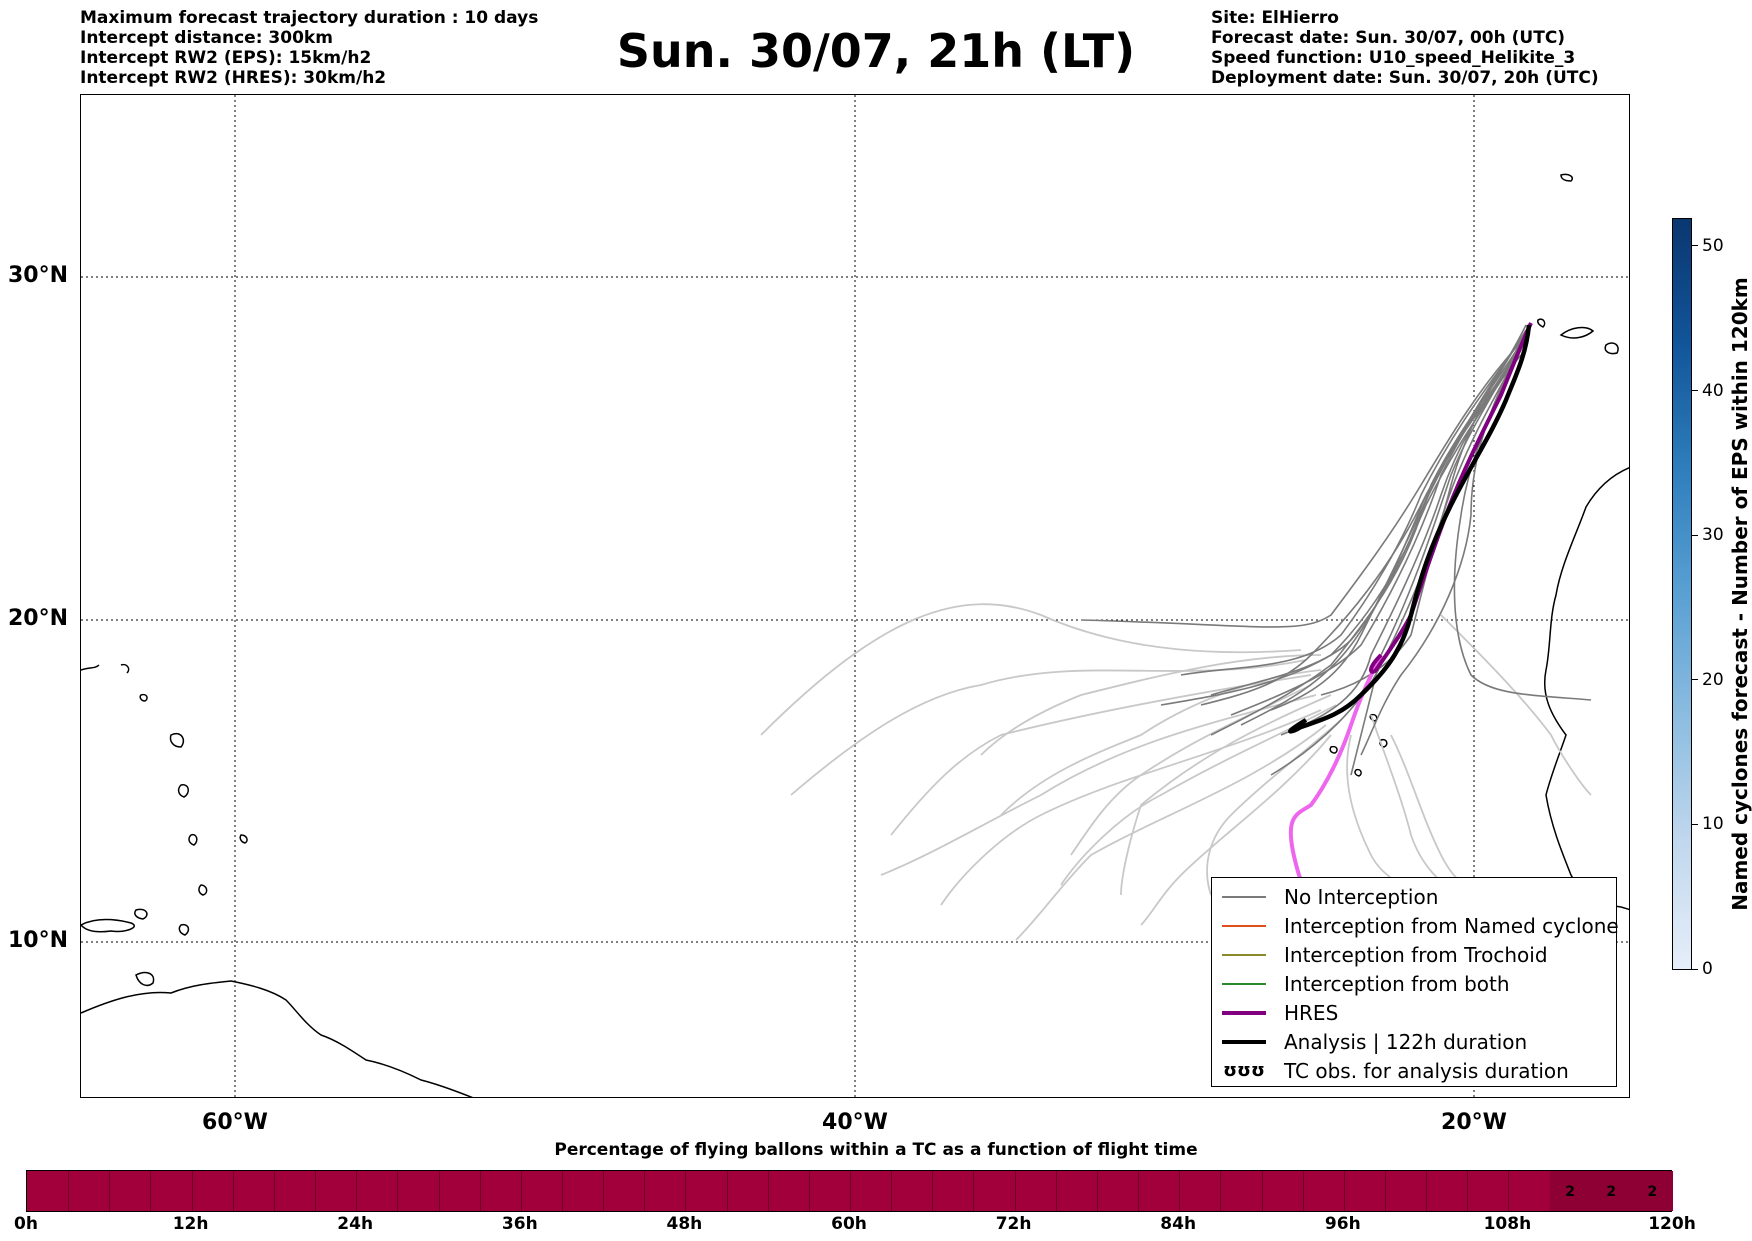 The width and height of the screenshot is (1752, 1241). Describe the element at coordinates (1708, 391) in the screenshot. I see `colorbar-tick: 40` at that location.